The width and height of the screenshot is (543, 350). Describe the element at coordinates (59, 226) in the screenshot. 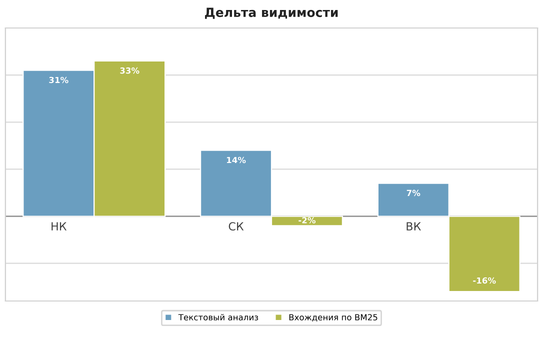

I see `x-tick-label: НК` at that location.